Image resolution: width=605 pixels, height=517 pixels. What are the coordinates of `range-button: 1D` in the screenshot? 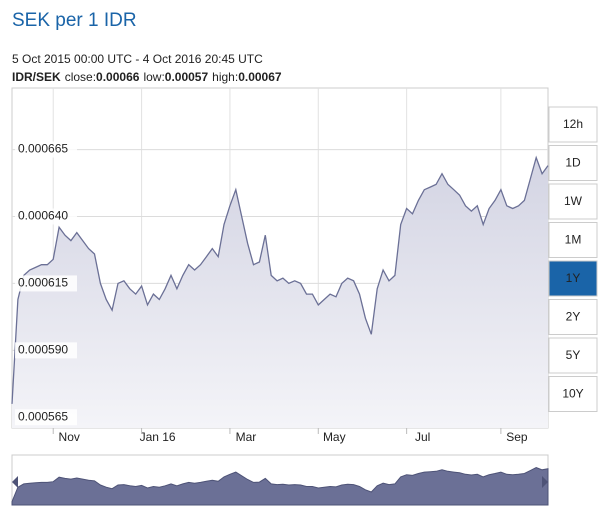 It's located at (573, 163).